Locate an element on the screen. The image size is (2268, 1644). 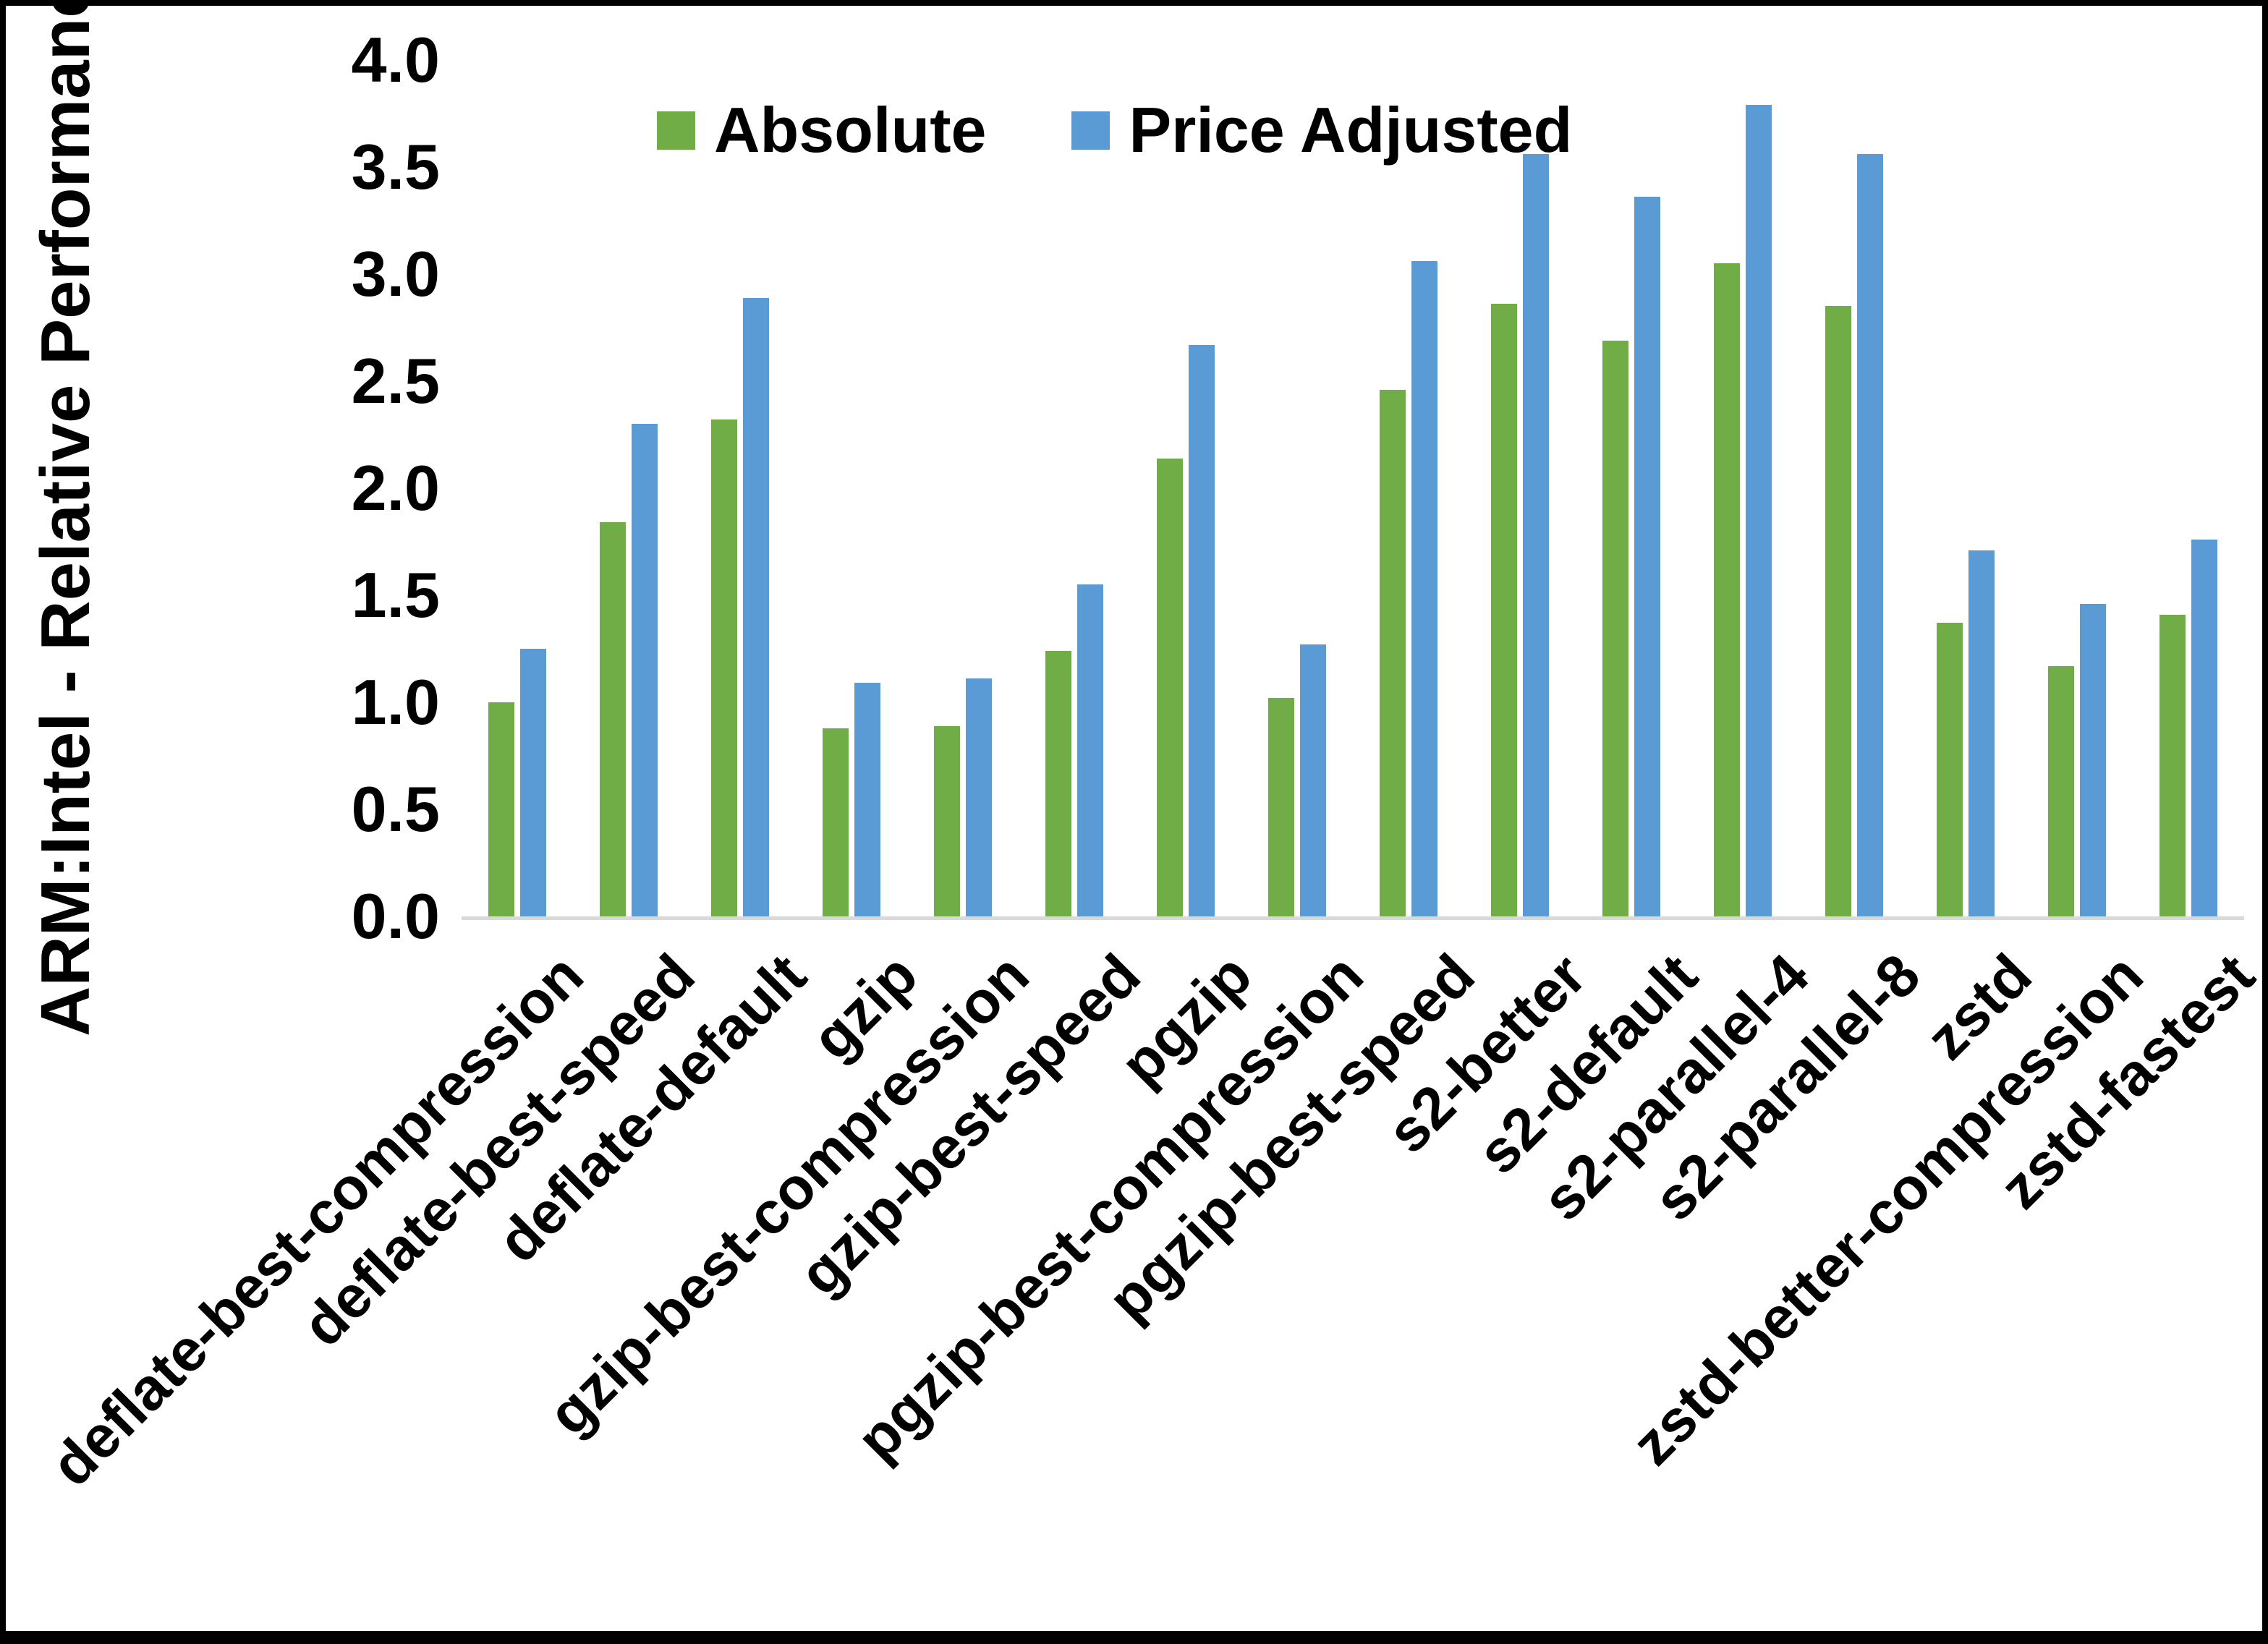
y-axis-title: ARM:Intel - Relative Performance is located at coordinates (65, 518).